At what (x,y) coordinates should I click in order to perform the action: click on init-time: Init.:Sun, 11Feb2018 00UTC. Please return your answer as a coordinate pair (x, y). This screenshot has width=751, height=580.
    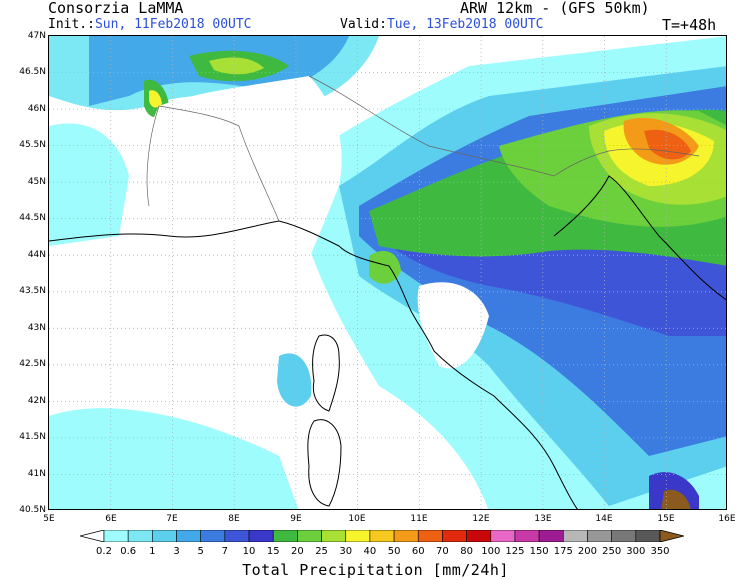
    Looking at the image, I should click on (150, 25).